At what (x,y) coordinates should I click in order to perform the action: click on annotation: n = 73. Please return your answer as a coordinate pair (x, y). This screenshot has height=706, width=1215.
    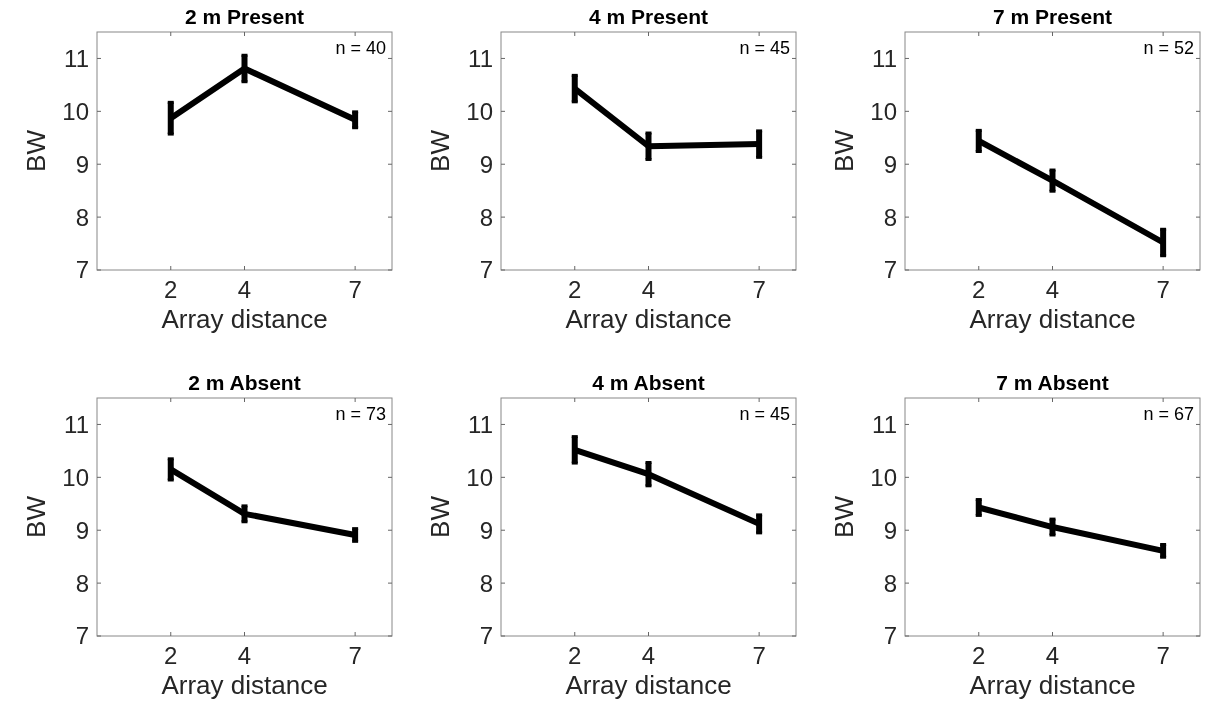
    Looking at the image, I should click on (360, 414).